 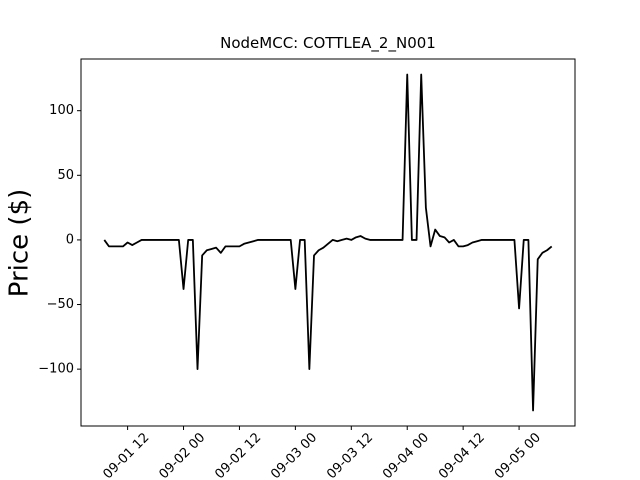 I want to click on y-tick-label: −50, so click(x=60, y=304).